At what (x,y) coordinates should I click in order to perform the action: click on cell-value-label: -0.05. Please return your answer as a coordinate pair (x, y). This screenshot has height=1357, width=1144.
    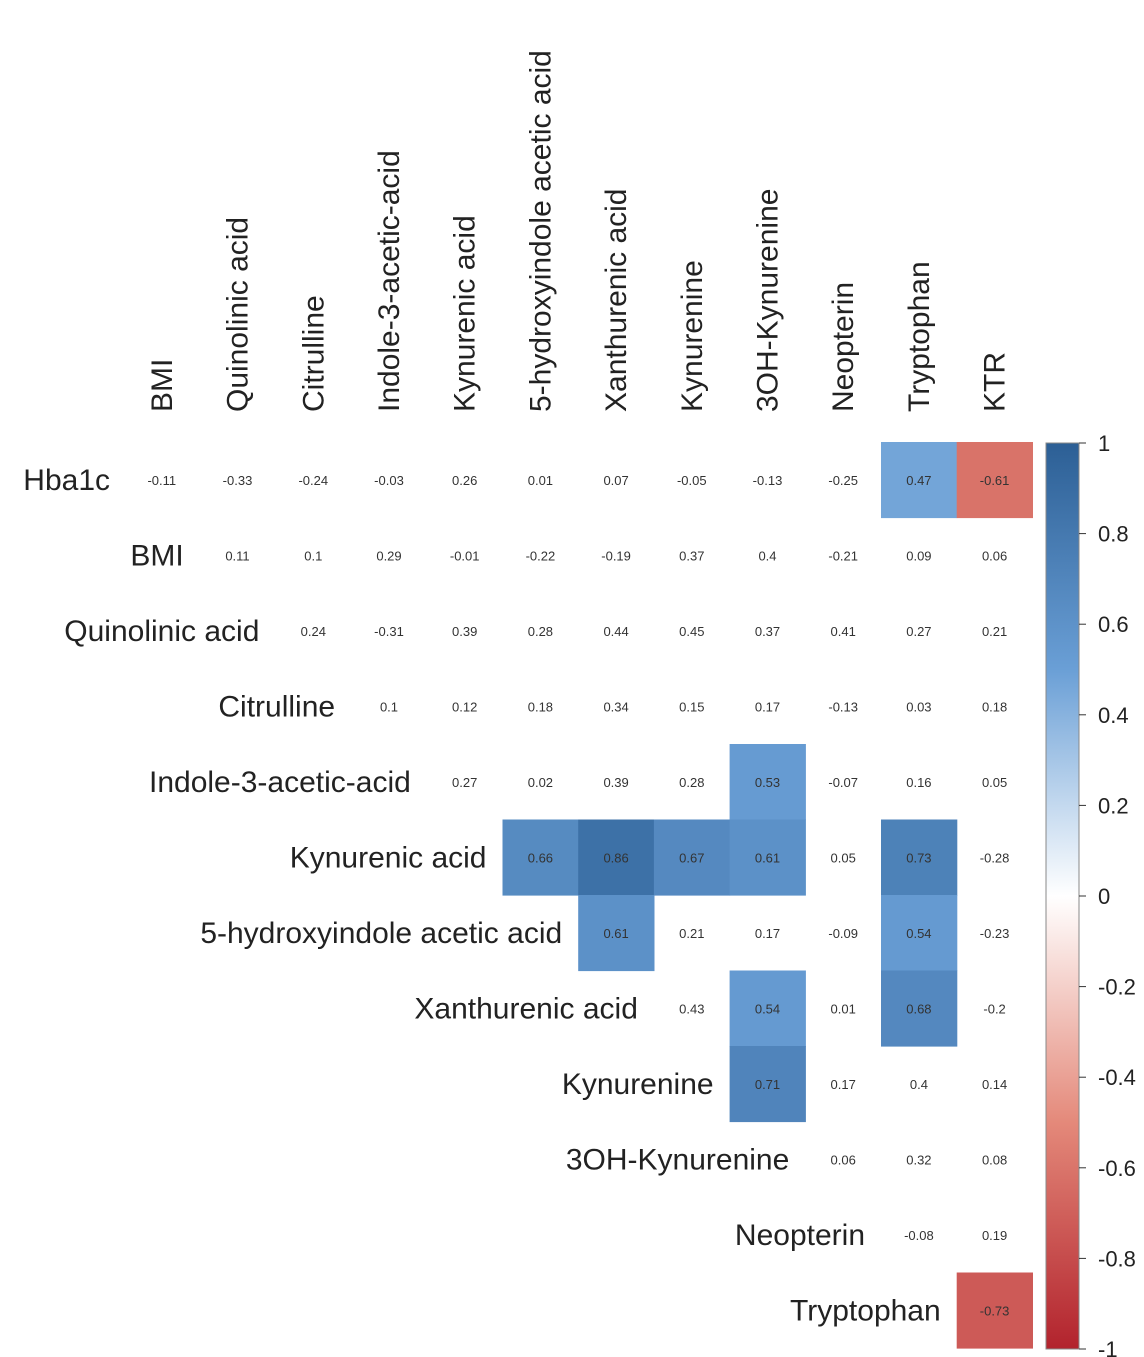
    Looking at the image, I should click on (692, 480).